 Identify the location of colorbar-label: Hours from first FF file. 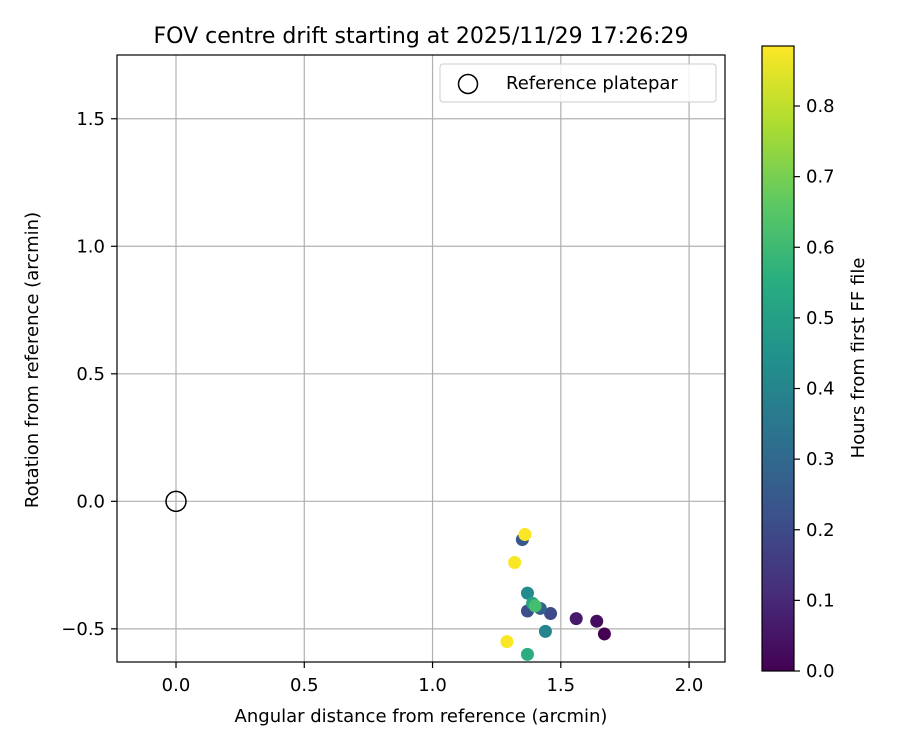
(858, 358).